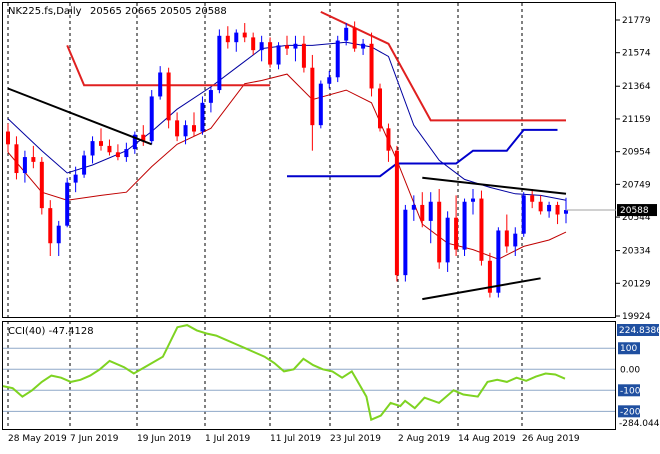 Image resolution: width=660 pixels, height=454 pixels. I want to click on y-tick-label: 20129, so click(636, 284).